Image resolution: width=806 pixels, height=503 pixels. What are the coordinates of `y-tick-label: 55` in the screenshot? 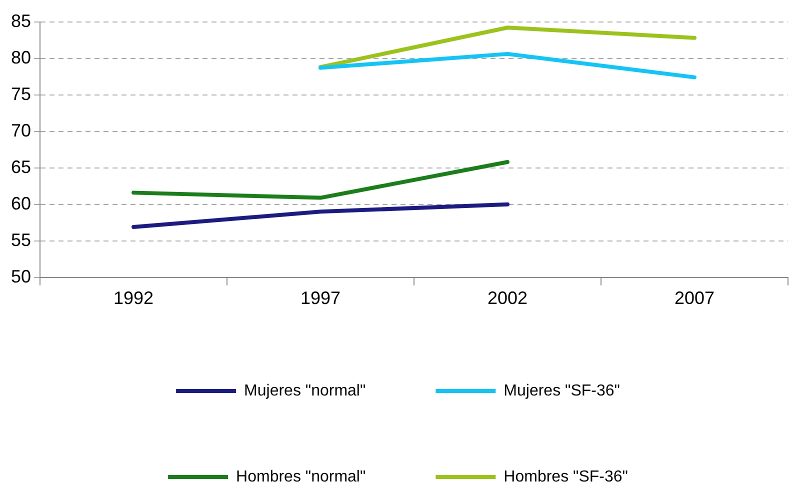 It's located at (21, 240).